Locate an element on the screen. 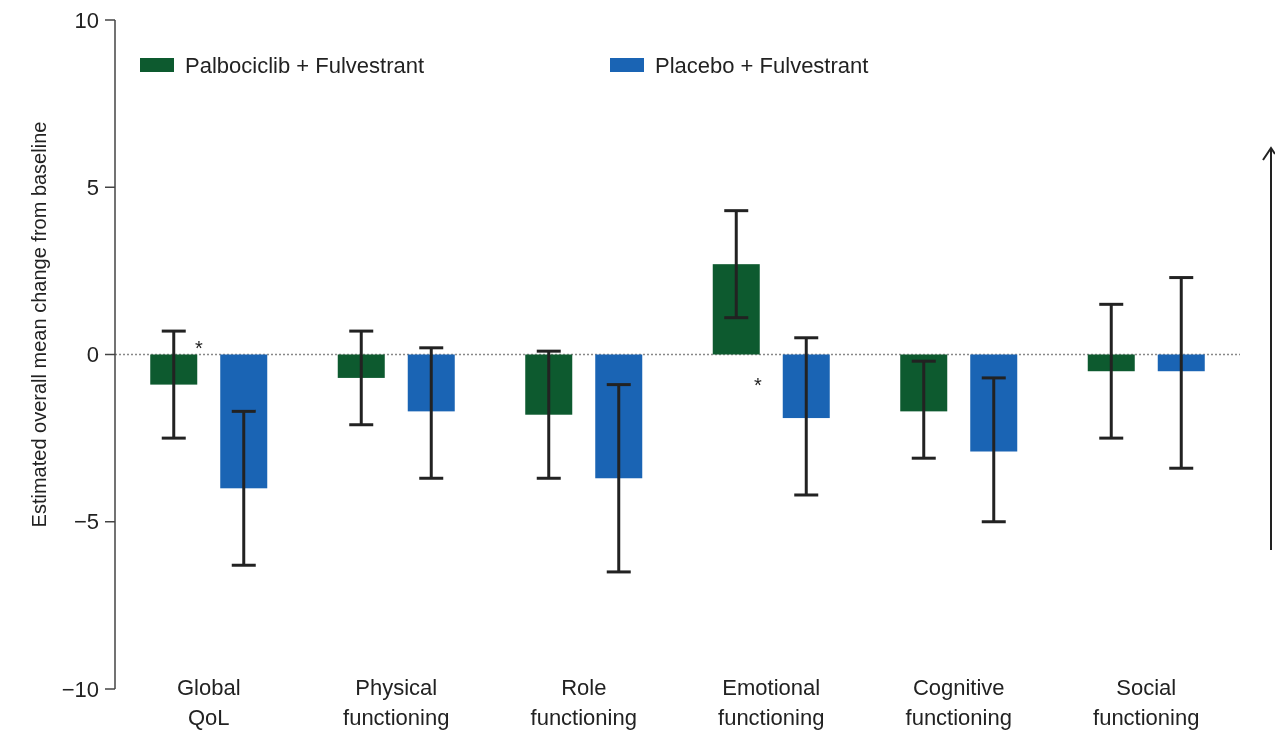 The width and height of the screenshot is (1275, 737). y-tick-label: −10 is located at coordinates (80, 689).